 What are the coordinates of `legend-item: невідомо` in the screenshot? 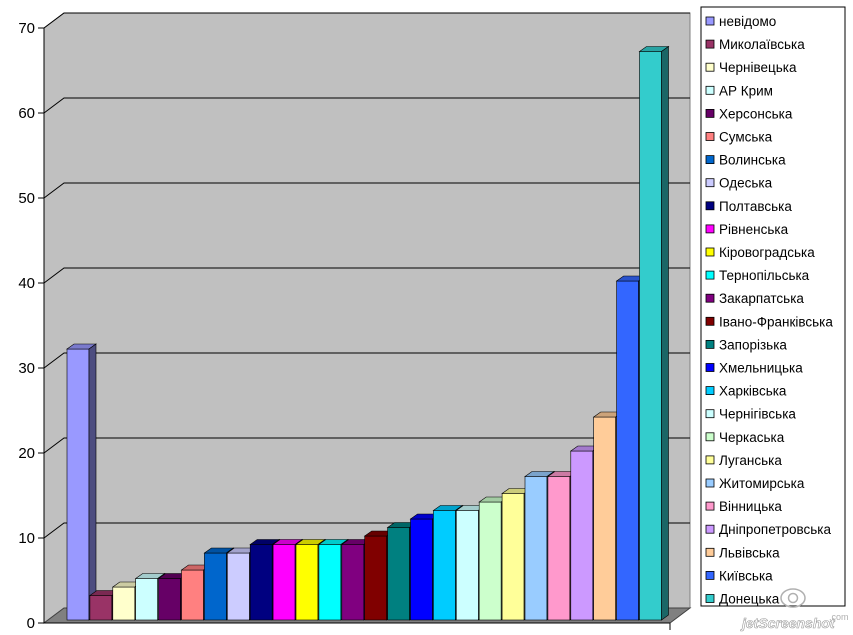 It's located at (740, 21).